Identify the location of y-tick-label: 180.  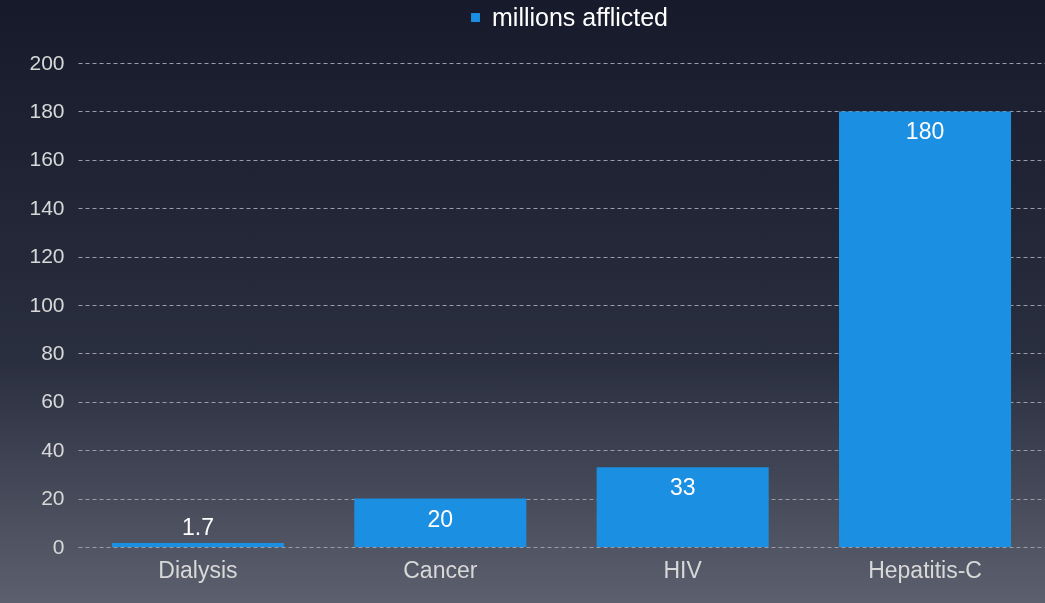
(47, 110).